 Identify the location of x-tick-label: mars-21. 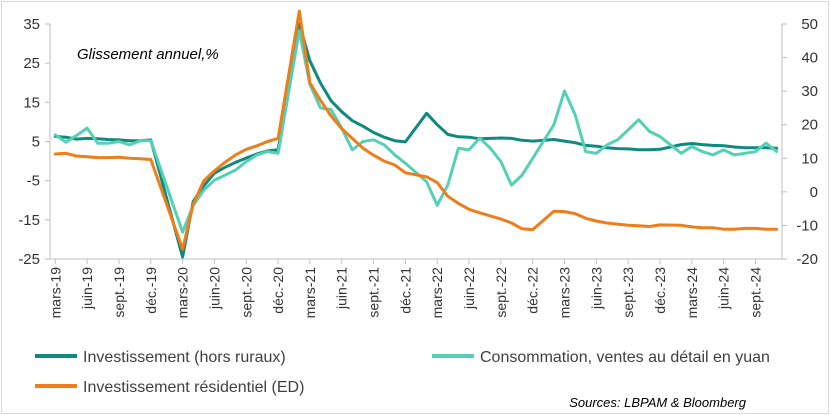
(310, 293).